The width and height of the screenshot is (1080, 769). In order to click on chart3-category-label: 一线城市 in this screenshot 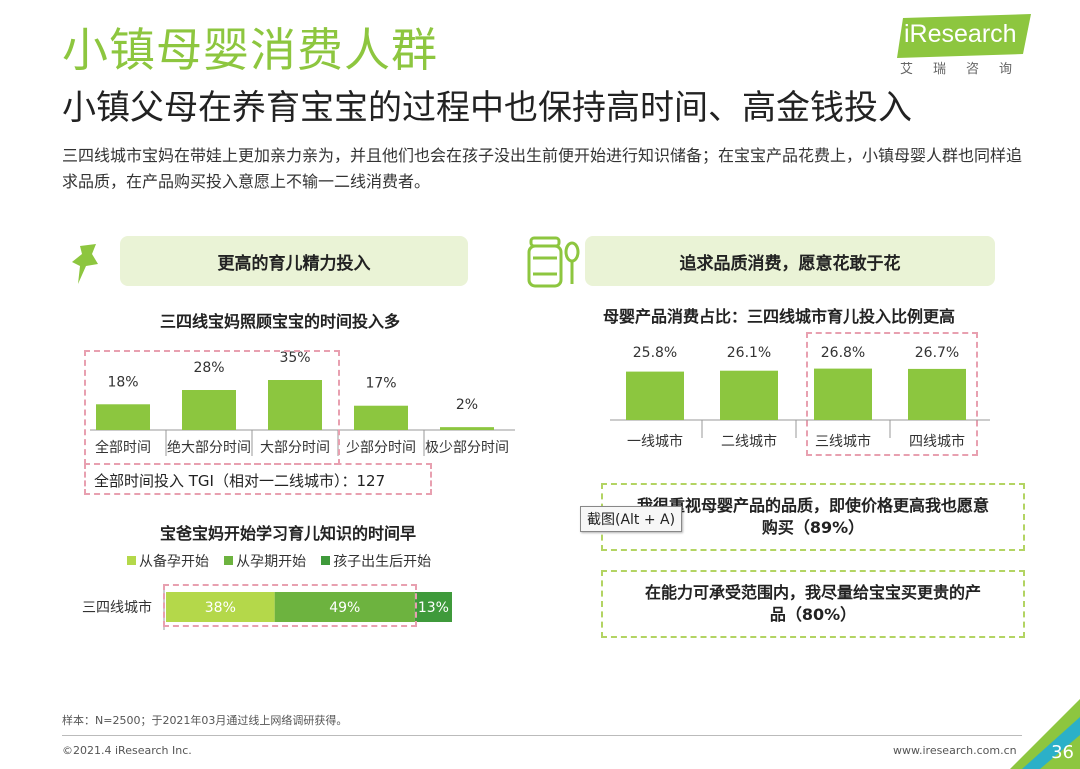, I will do `click(655, 441)`.